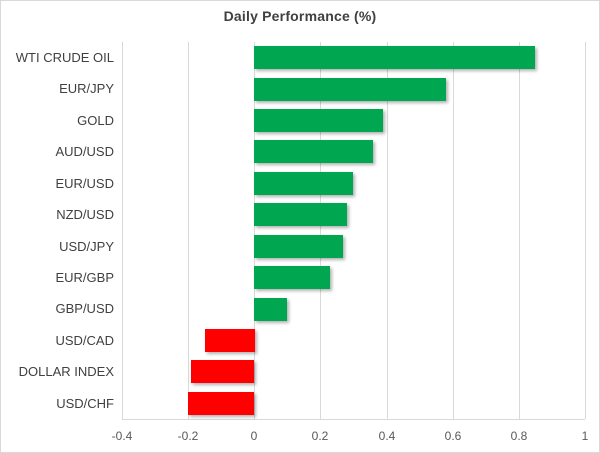 The height and width of the screenshot is (453, 600). Describe the element at coordinates (221, 403) in the screenshot. I see `bar-usd-chf` at that location.